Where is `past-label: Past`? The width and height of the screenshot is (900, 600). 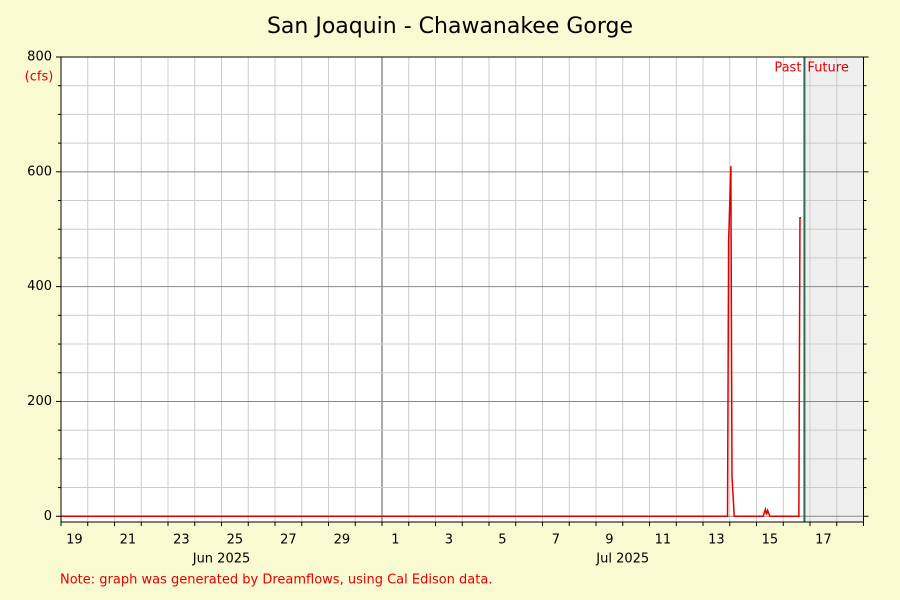 past-label: Past is located at coordinates (787, 68).